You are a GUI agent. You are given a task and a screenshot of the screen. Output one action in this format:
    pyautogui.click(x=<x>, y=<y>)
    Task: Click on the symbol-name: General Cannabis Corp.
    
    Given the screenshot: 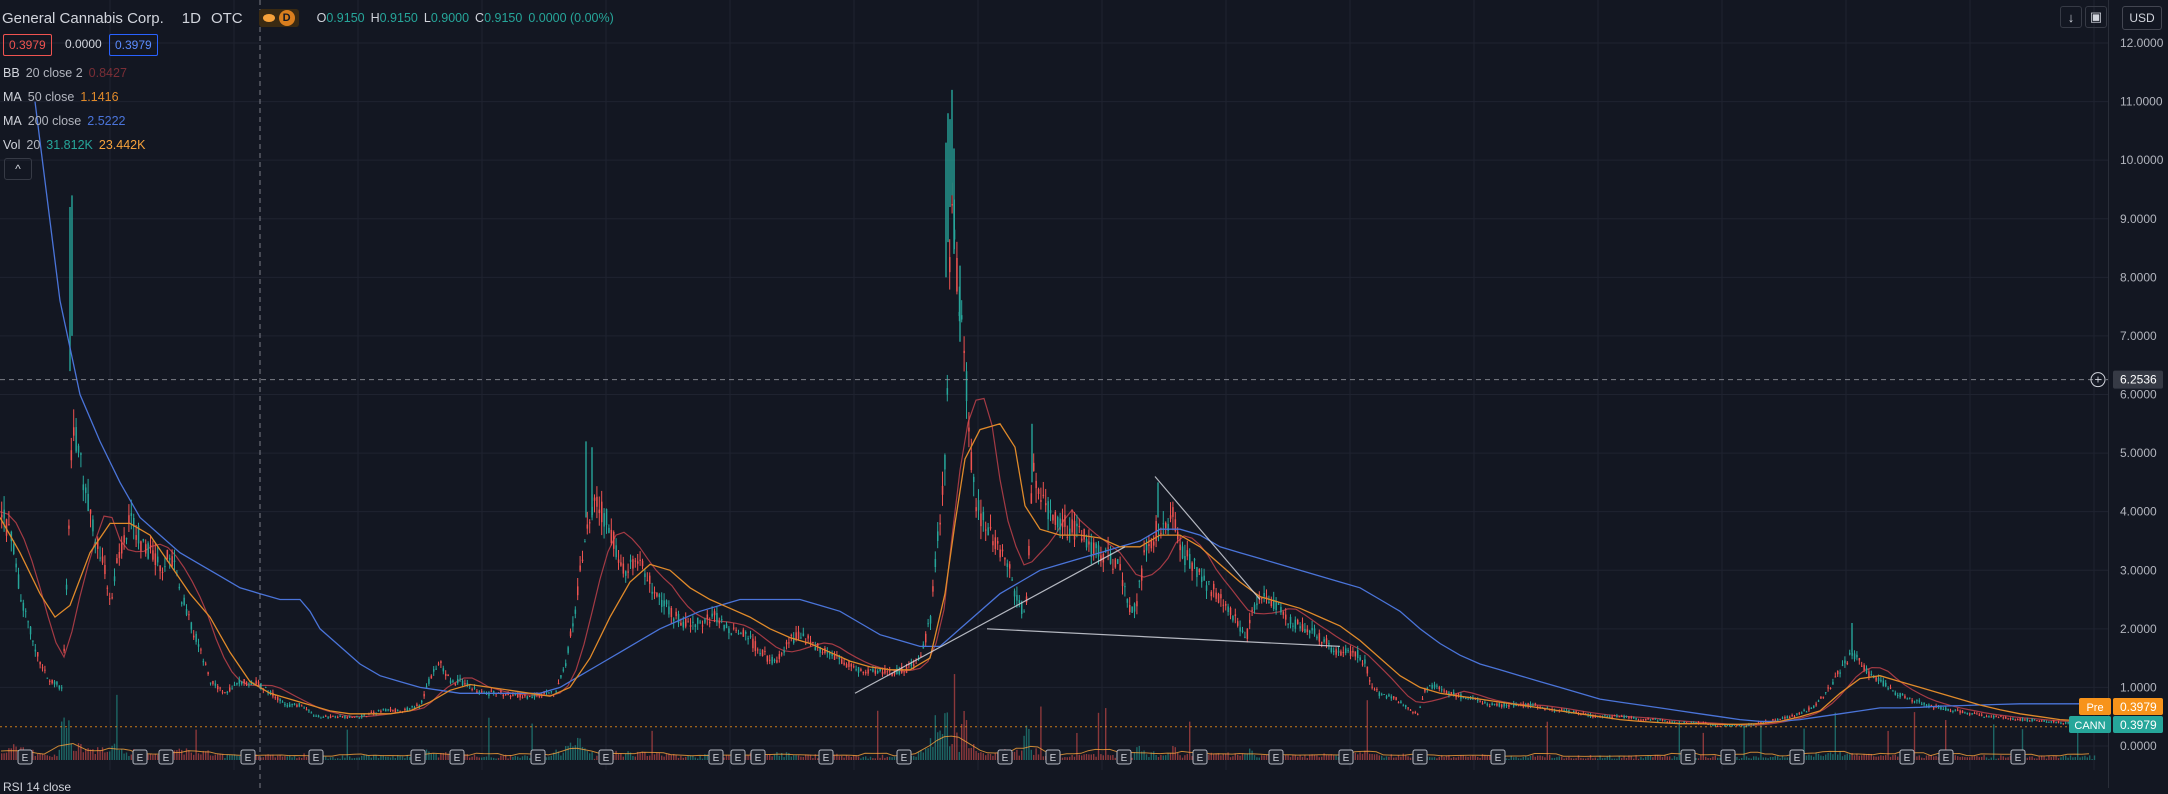 What is the action you would take?
    pyautogui.click(x=83, y=18)
    